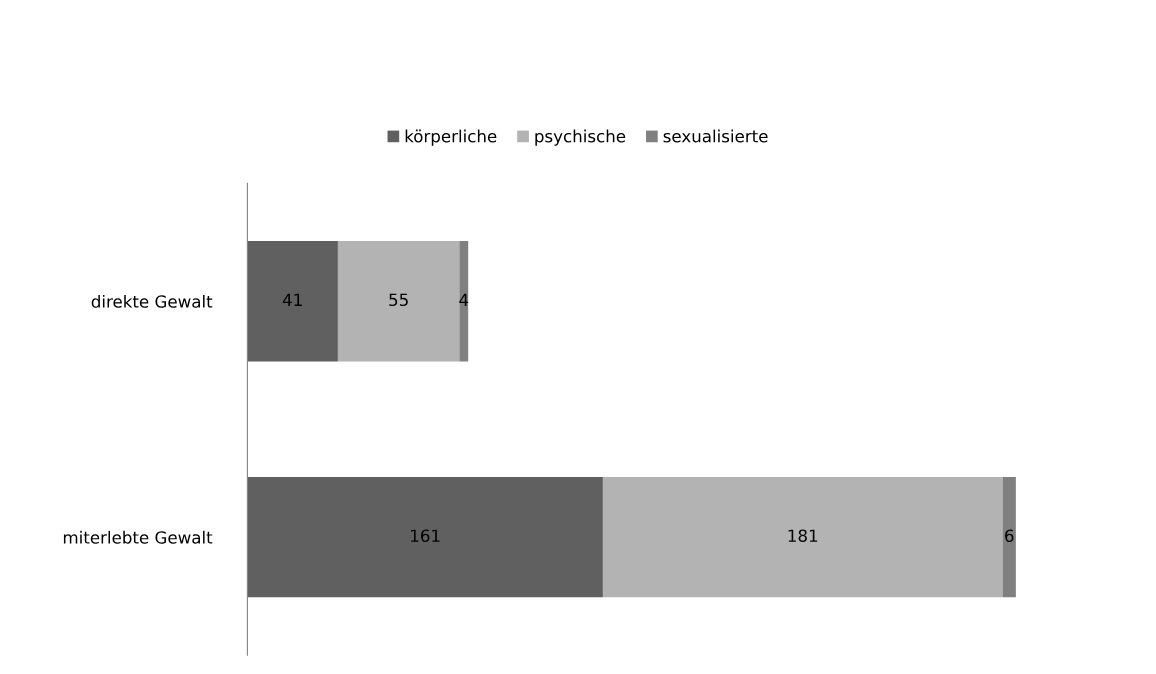 The image size is (1156, 674). I want to click on y-tick-label: direkte Gewalt, so click(152, 301).